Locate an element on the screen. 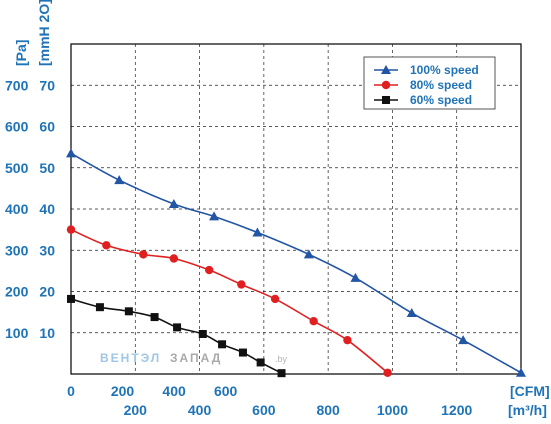 The height and width of the screenshot is (424, 551). series-line is located at coordinates (176, 336).